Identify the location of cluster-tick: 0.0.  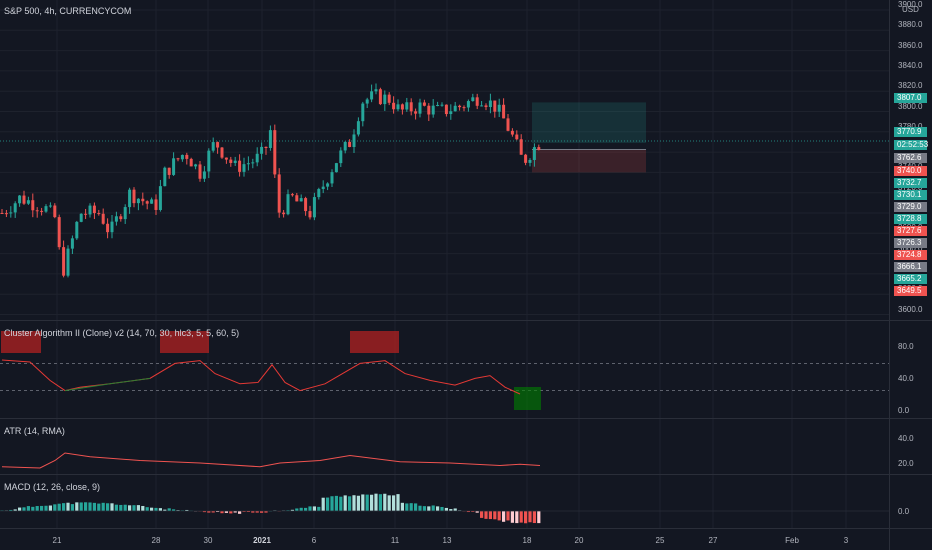
(904, 410).